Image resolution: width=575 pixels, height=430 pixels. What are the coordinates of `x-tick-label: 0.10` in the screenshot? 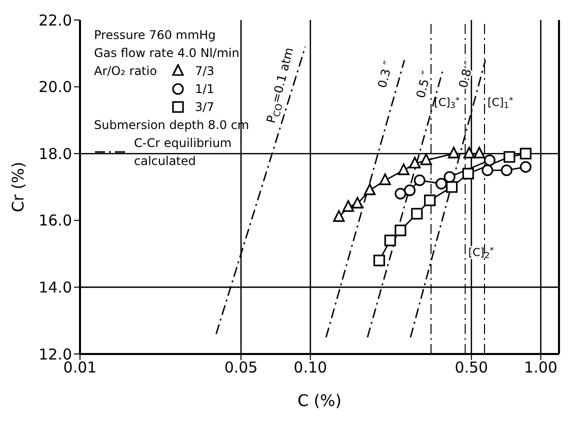 It's located at (311, 367).